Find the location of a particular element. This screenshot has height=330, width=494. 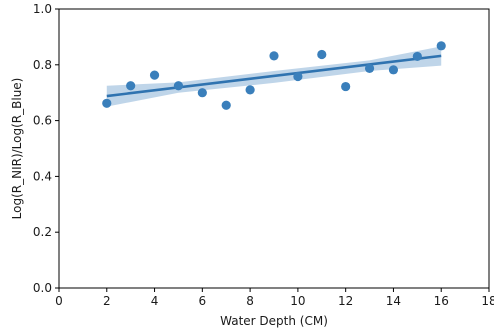

x-tick-label: 16 is located at coordinates (441, 301).